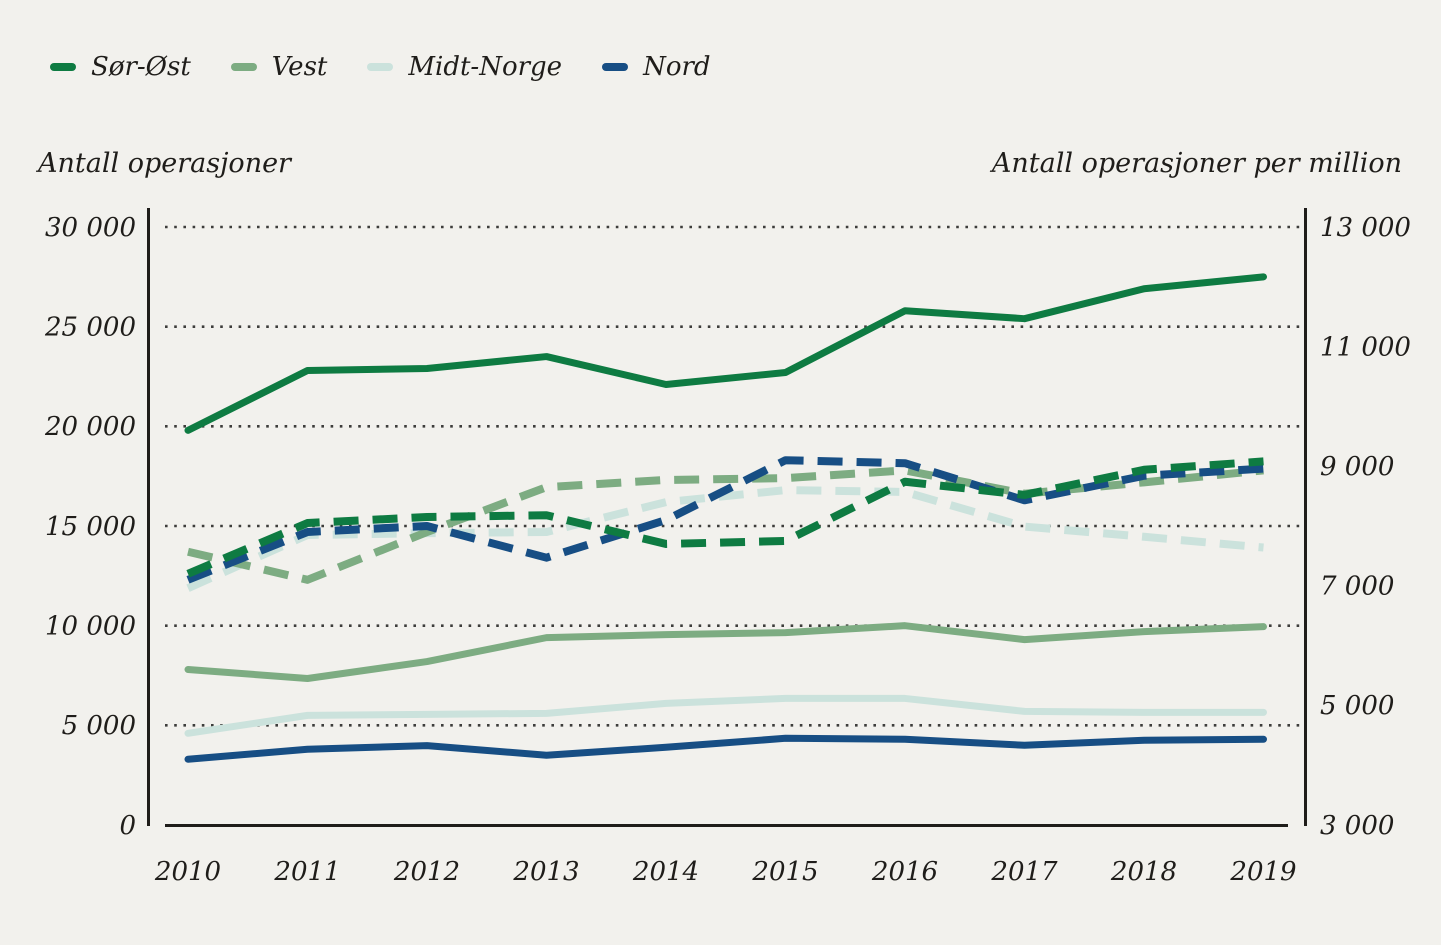 This screenshot has height=945, width=1441. I want to click on series-line-nord-antall, so click(725, 748).